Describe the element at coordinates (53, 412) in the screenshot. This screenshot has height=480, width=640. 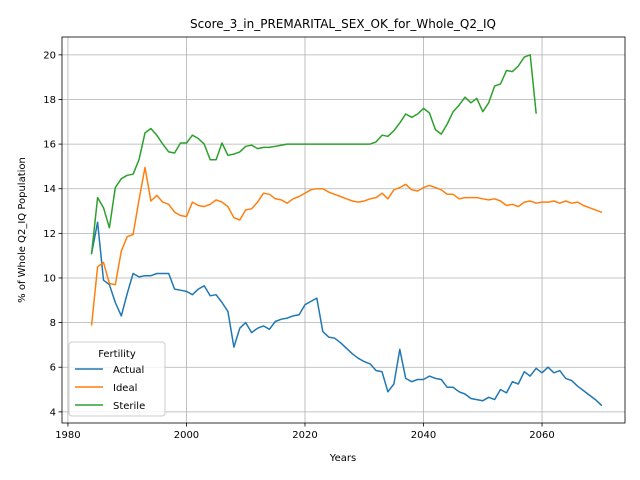
I see `y-tick-label: 4` at that location.